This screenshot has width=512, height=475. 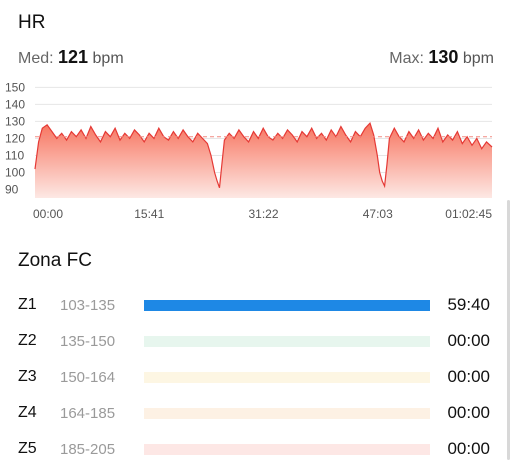 I want to click on zone-name: Z5, so click(x=27, y=448).